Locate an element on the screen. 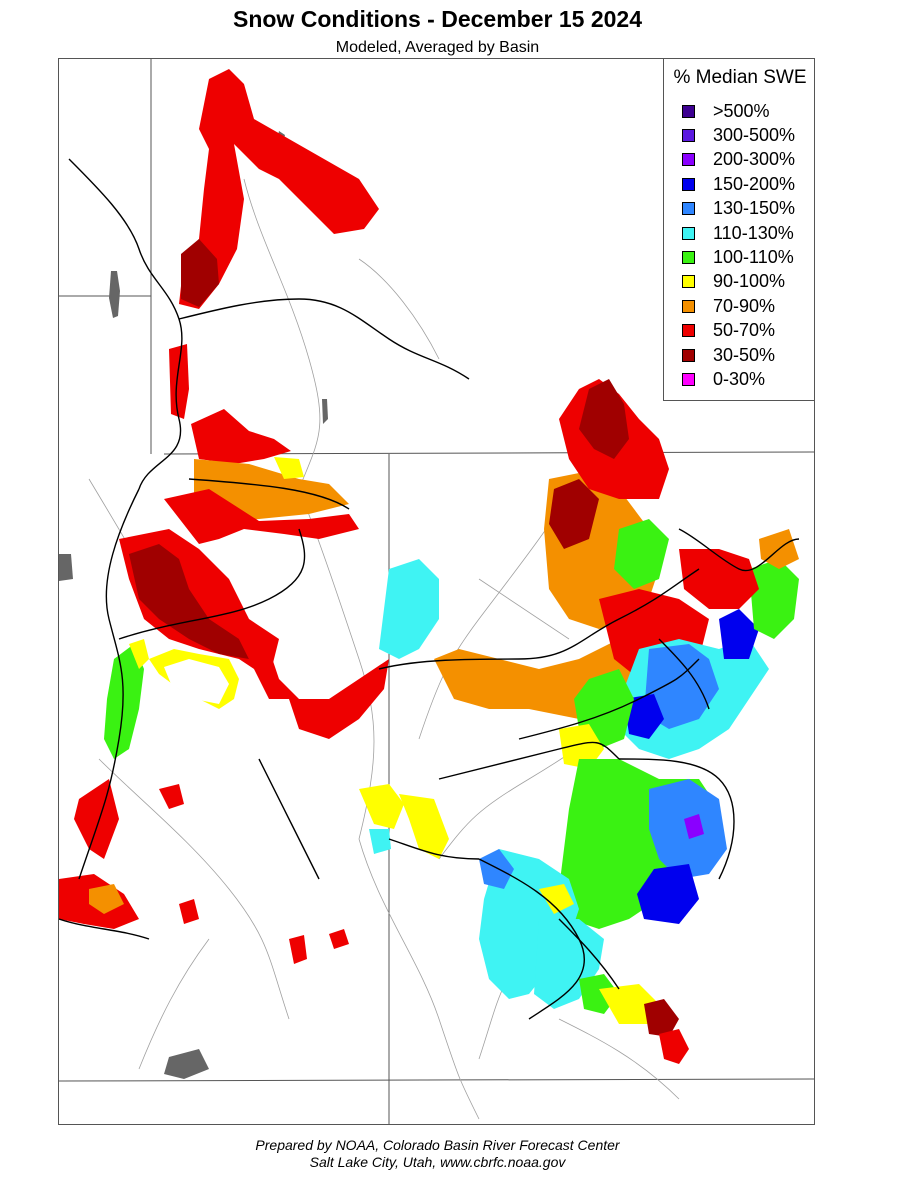  legend-item: 100-110% is located at coordinates (738, 257).